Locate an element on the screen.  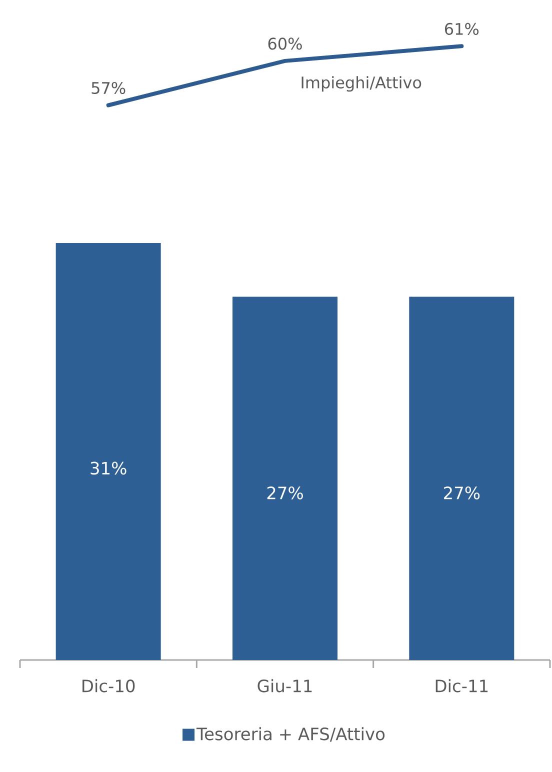
x-tick-label: Dic-11 is located at coordinates (462, 685).